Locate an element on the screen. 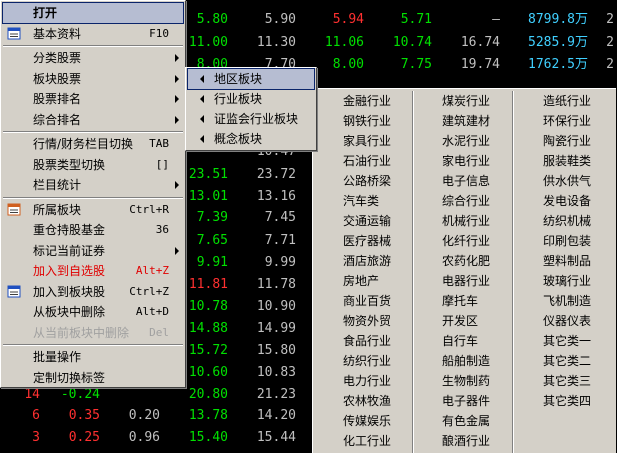 The width and height of the screenshot is (617, 453). industry-item: 机械行业 is located at coordinates (466, 221).